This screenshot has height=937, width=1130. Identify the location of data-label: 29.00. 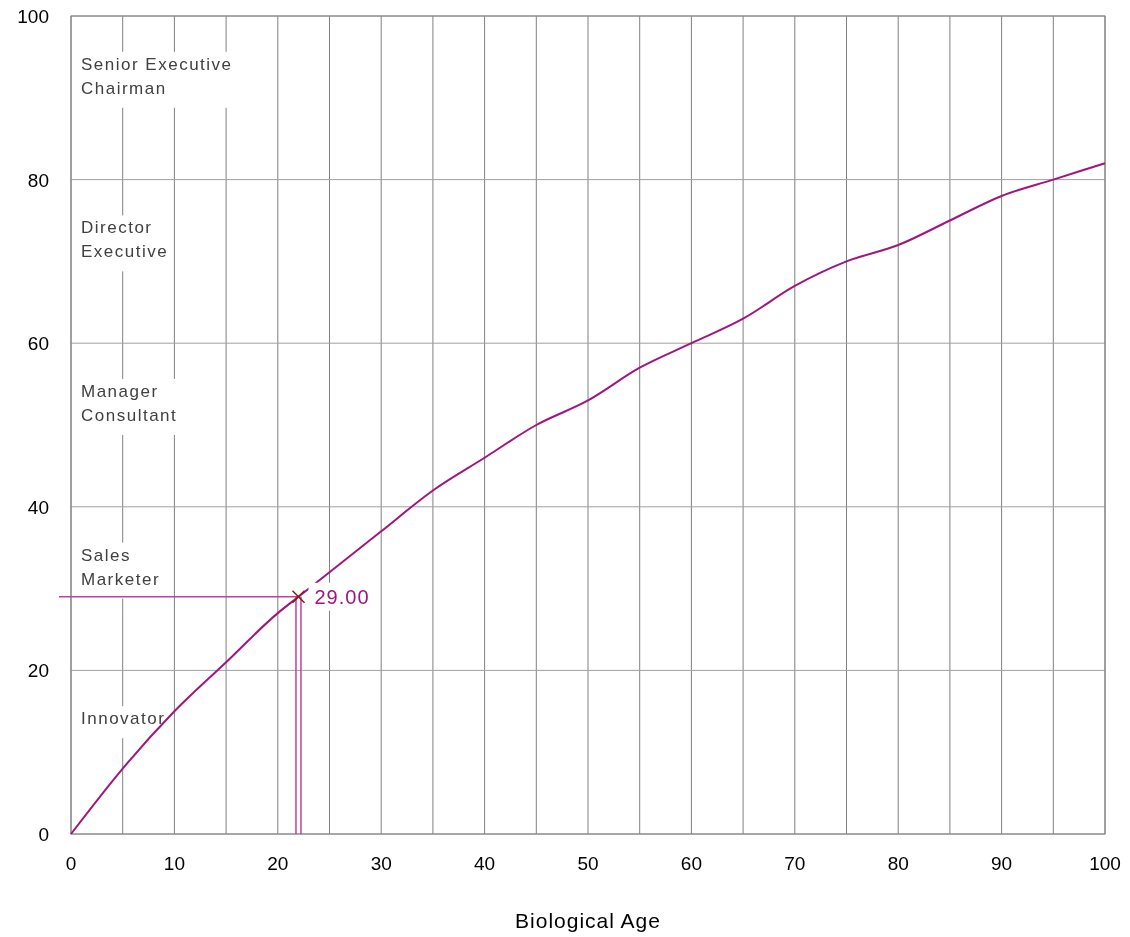
(342, 596).